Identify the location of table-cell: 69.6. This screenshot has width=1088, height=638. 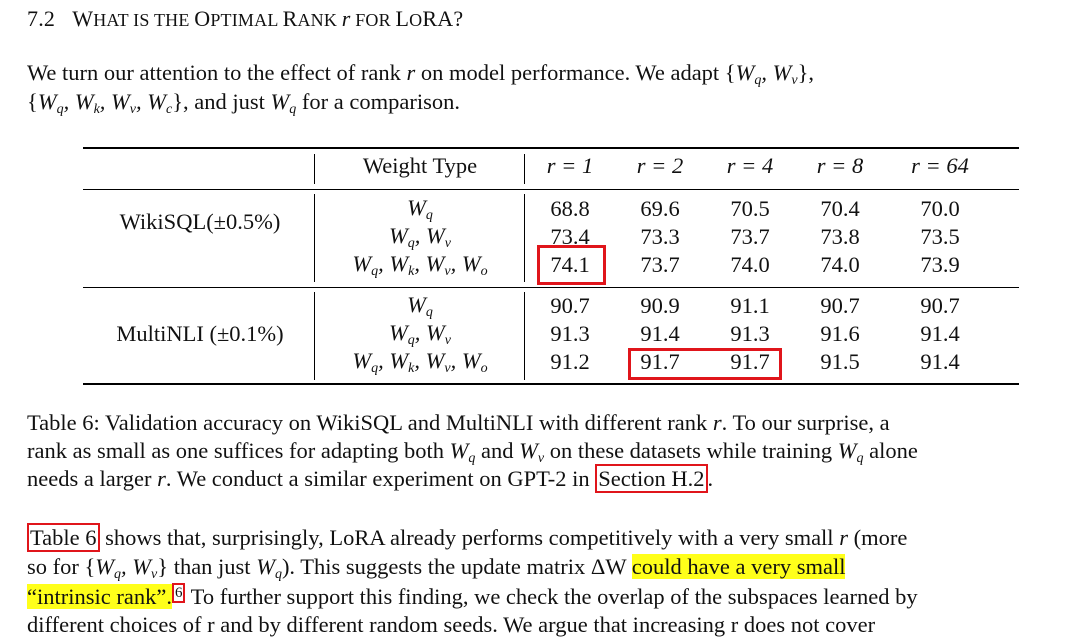
(660, 208).